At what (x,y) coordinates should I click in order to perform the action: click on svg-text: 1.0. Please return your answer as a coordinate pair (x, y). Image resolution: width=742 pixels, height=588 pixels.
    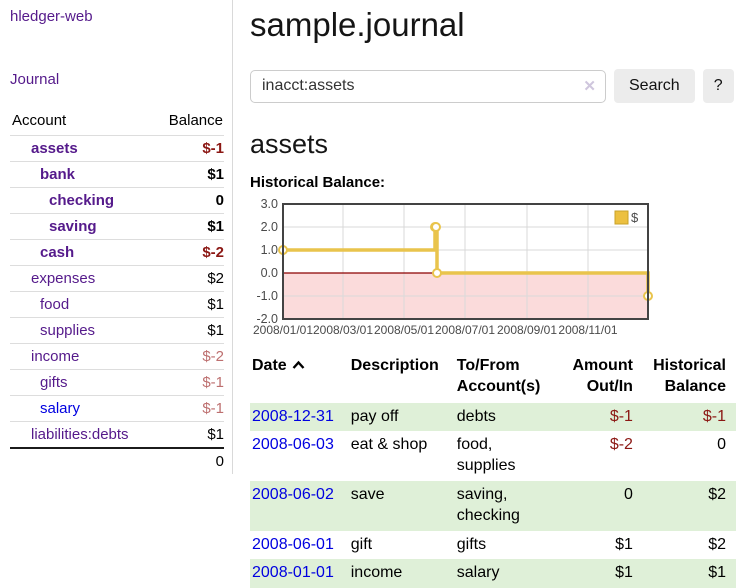
    Looking at the image, I should click on (269, 250).